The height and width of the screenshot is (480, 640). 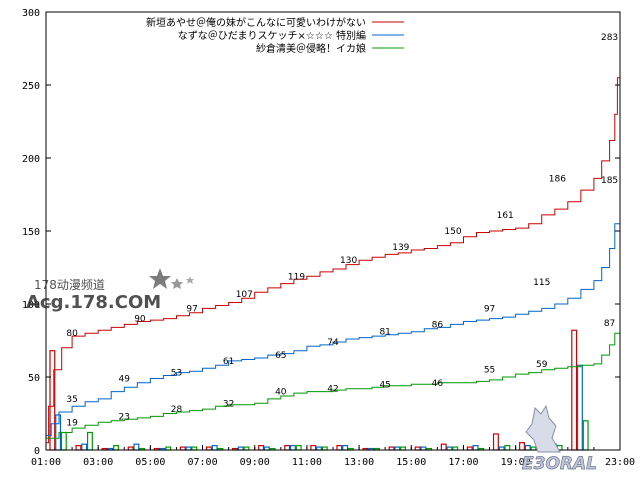 What do you see at coordinates (31, 232) in the screenshot?
I see `y-tick-label: 150` at bounding box center [31, 232].